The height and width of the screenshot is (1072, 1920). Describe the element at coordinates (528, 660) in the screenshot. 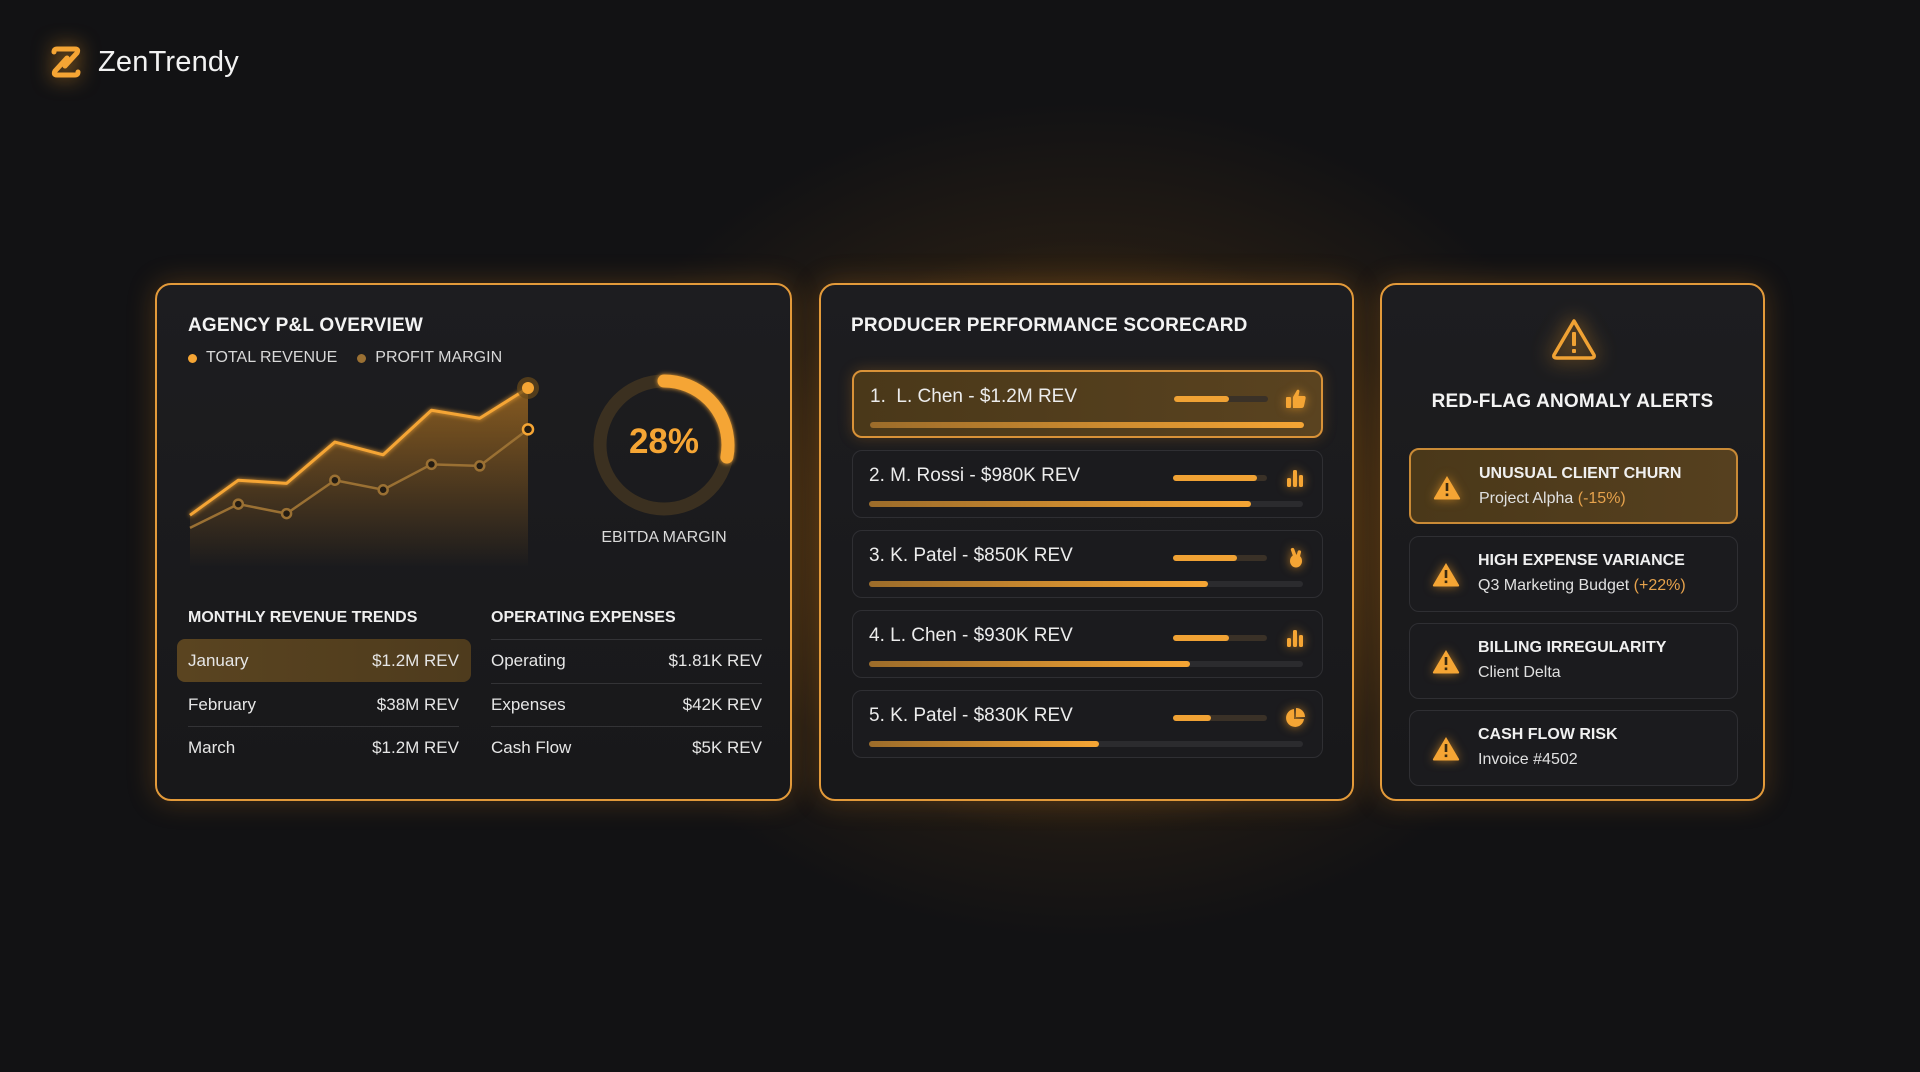

I see `row-label: Operating` at that location.